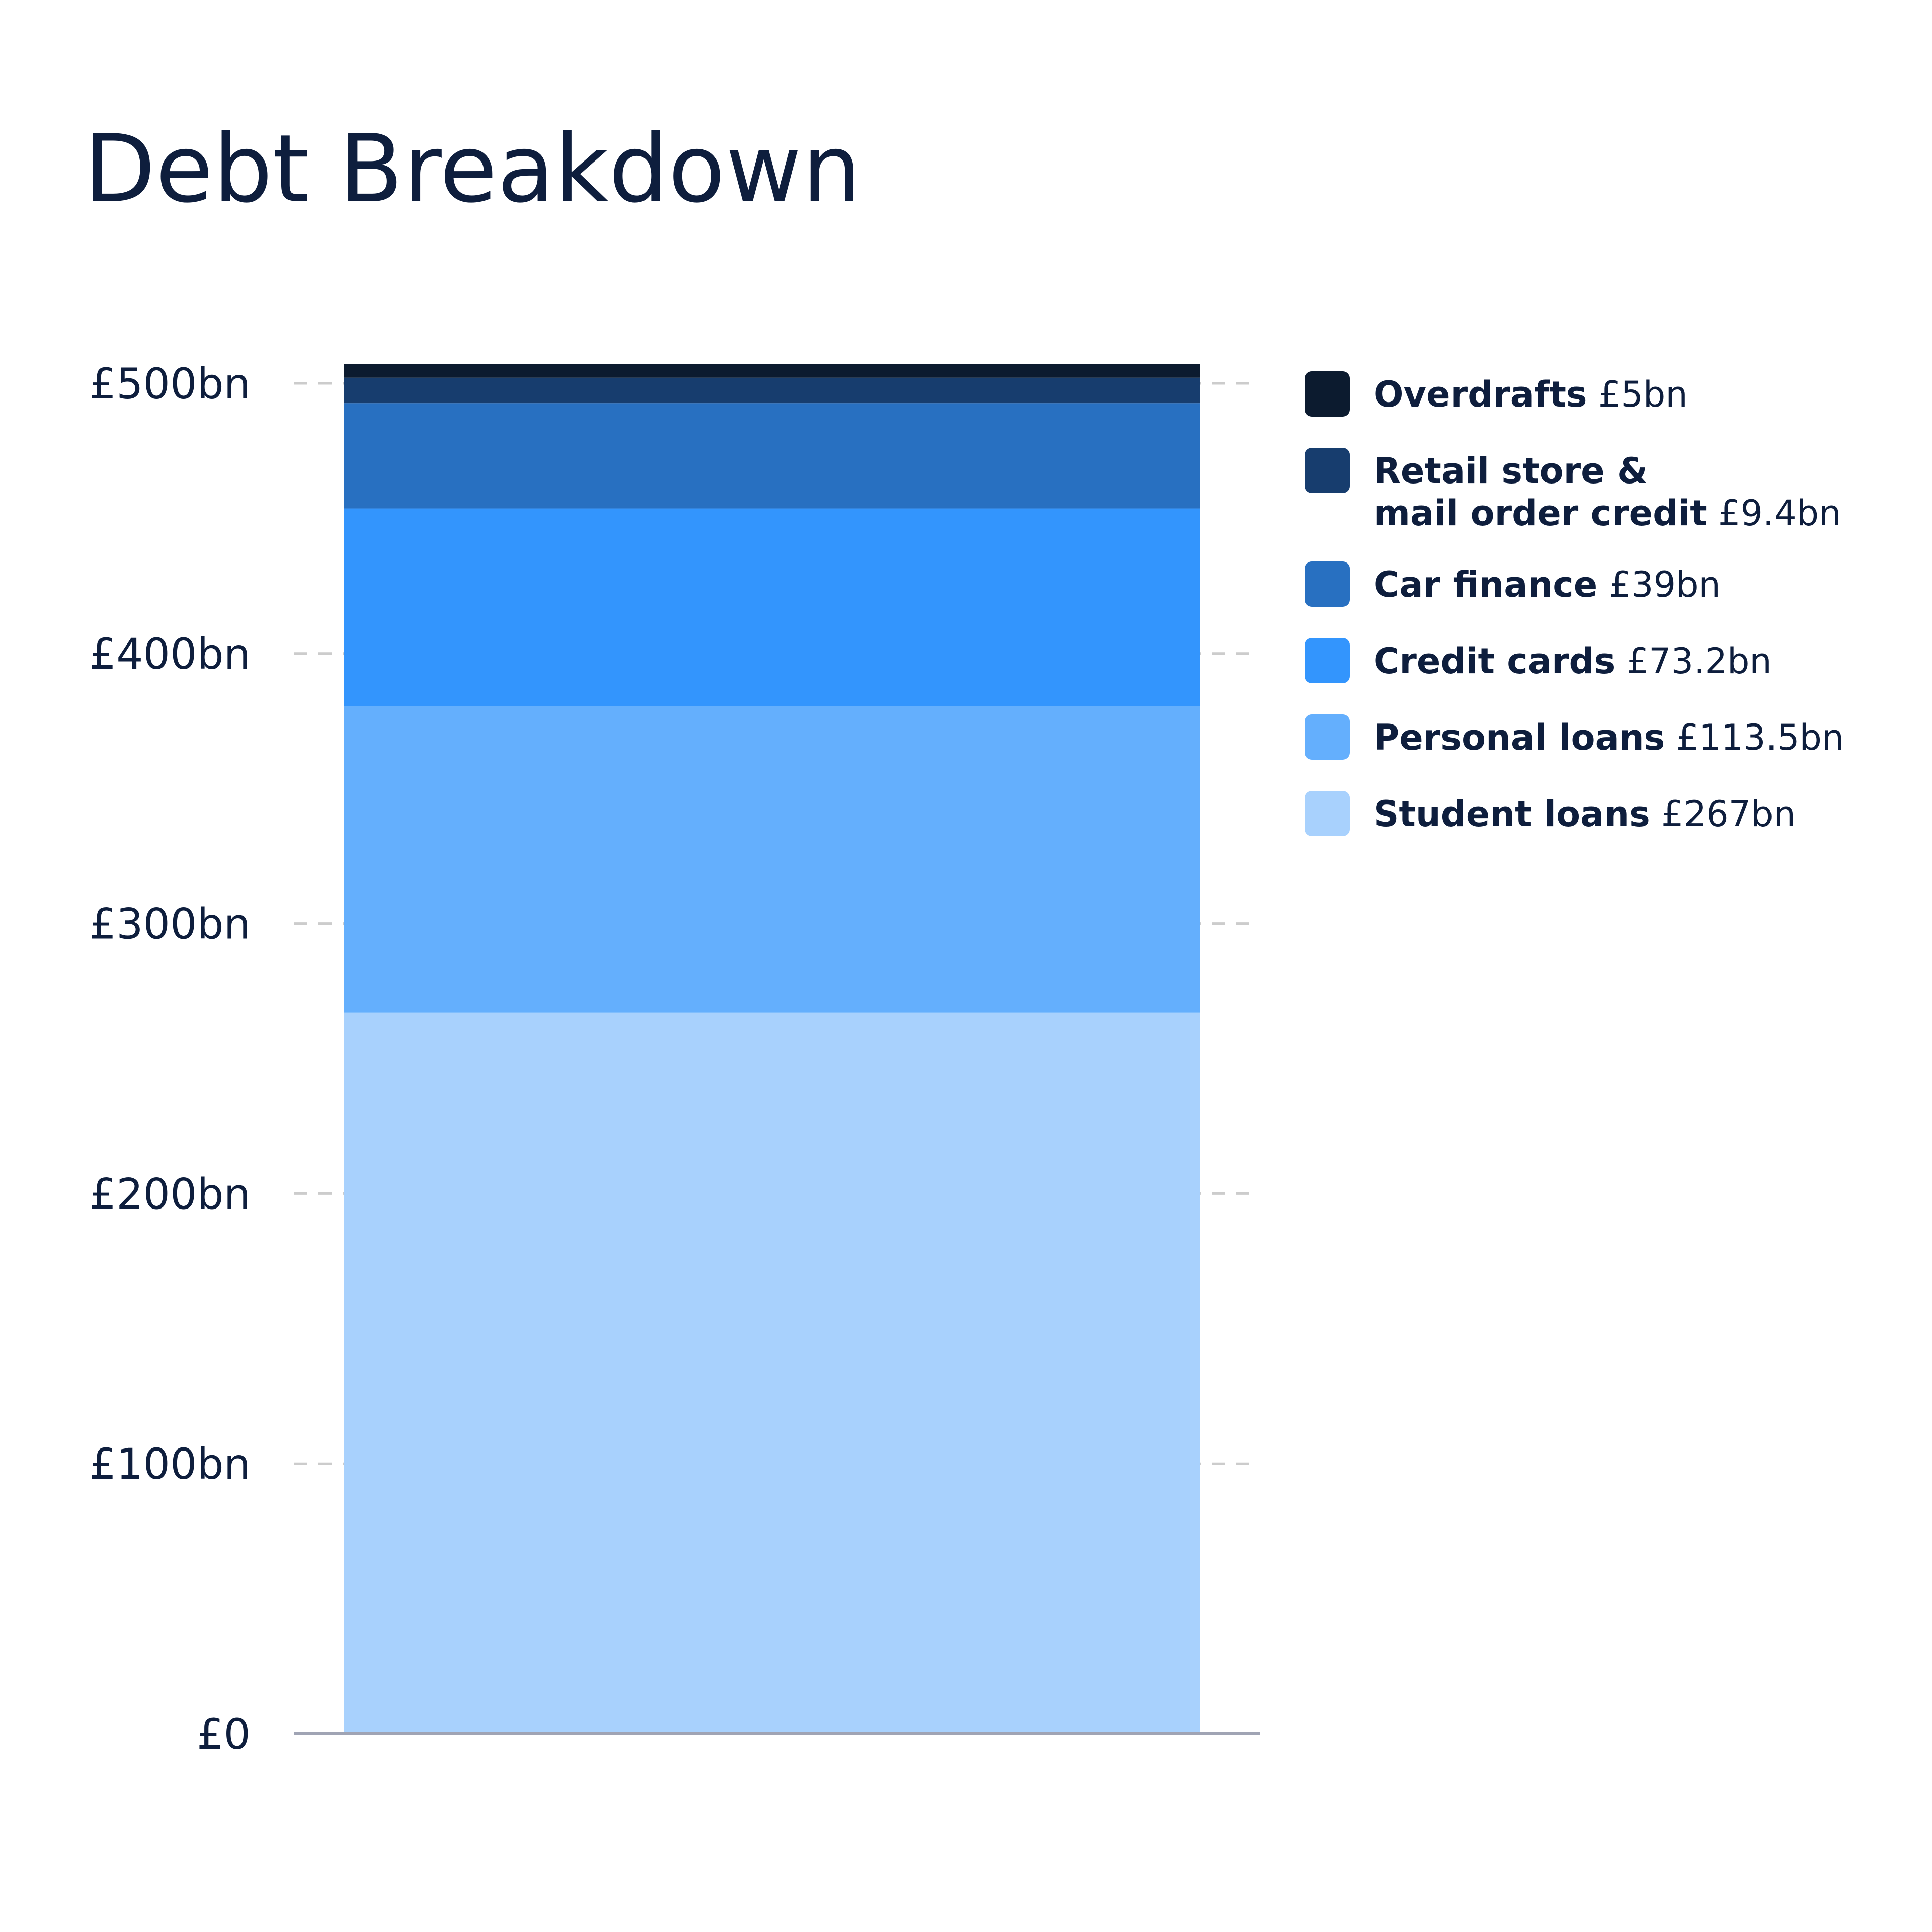  I want to click on legend-label: Car finance £39bn, so click(1548, 584).